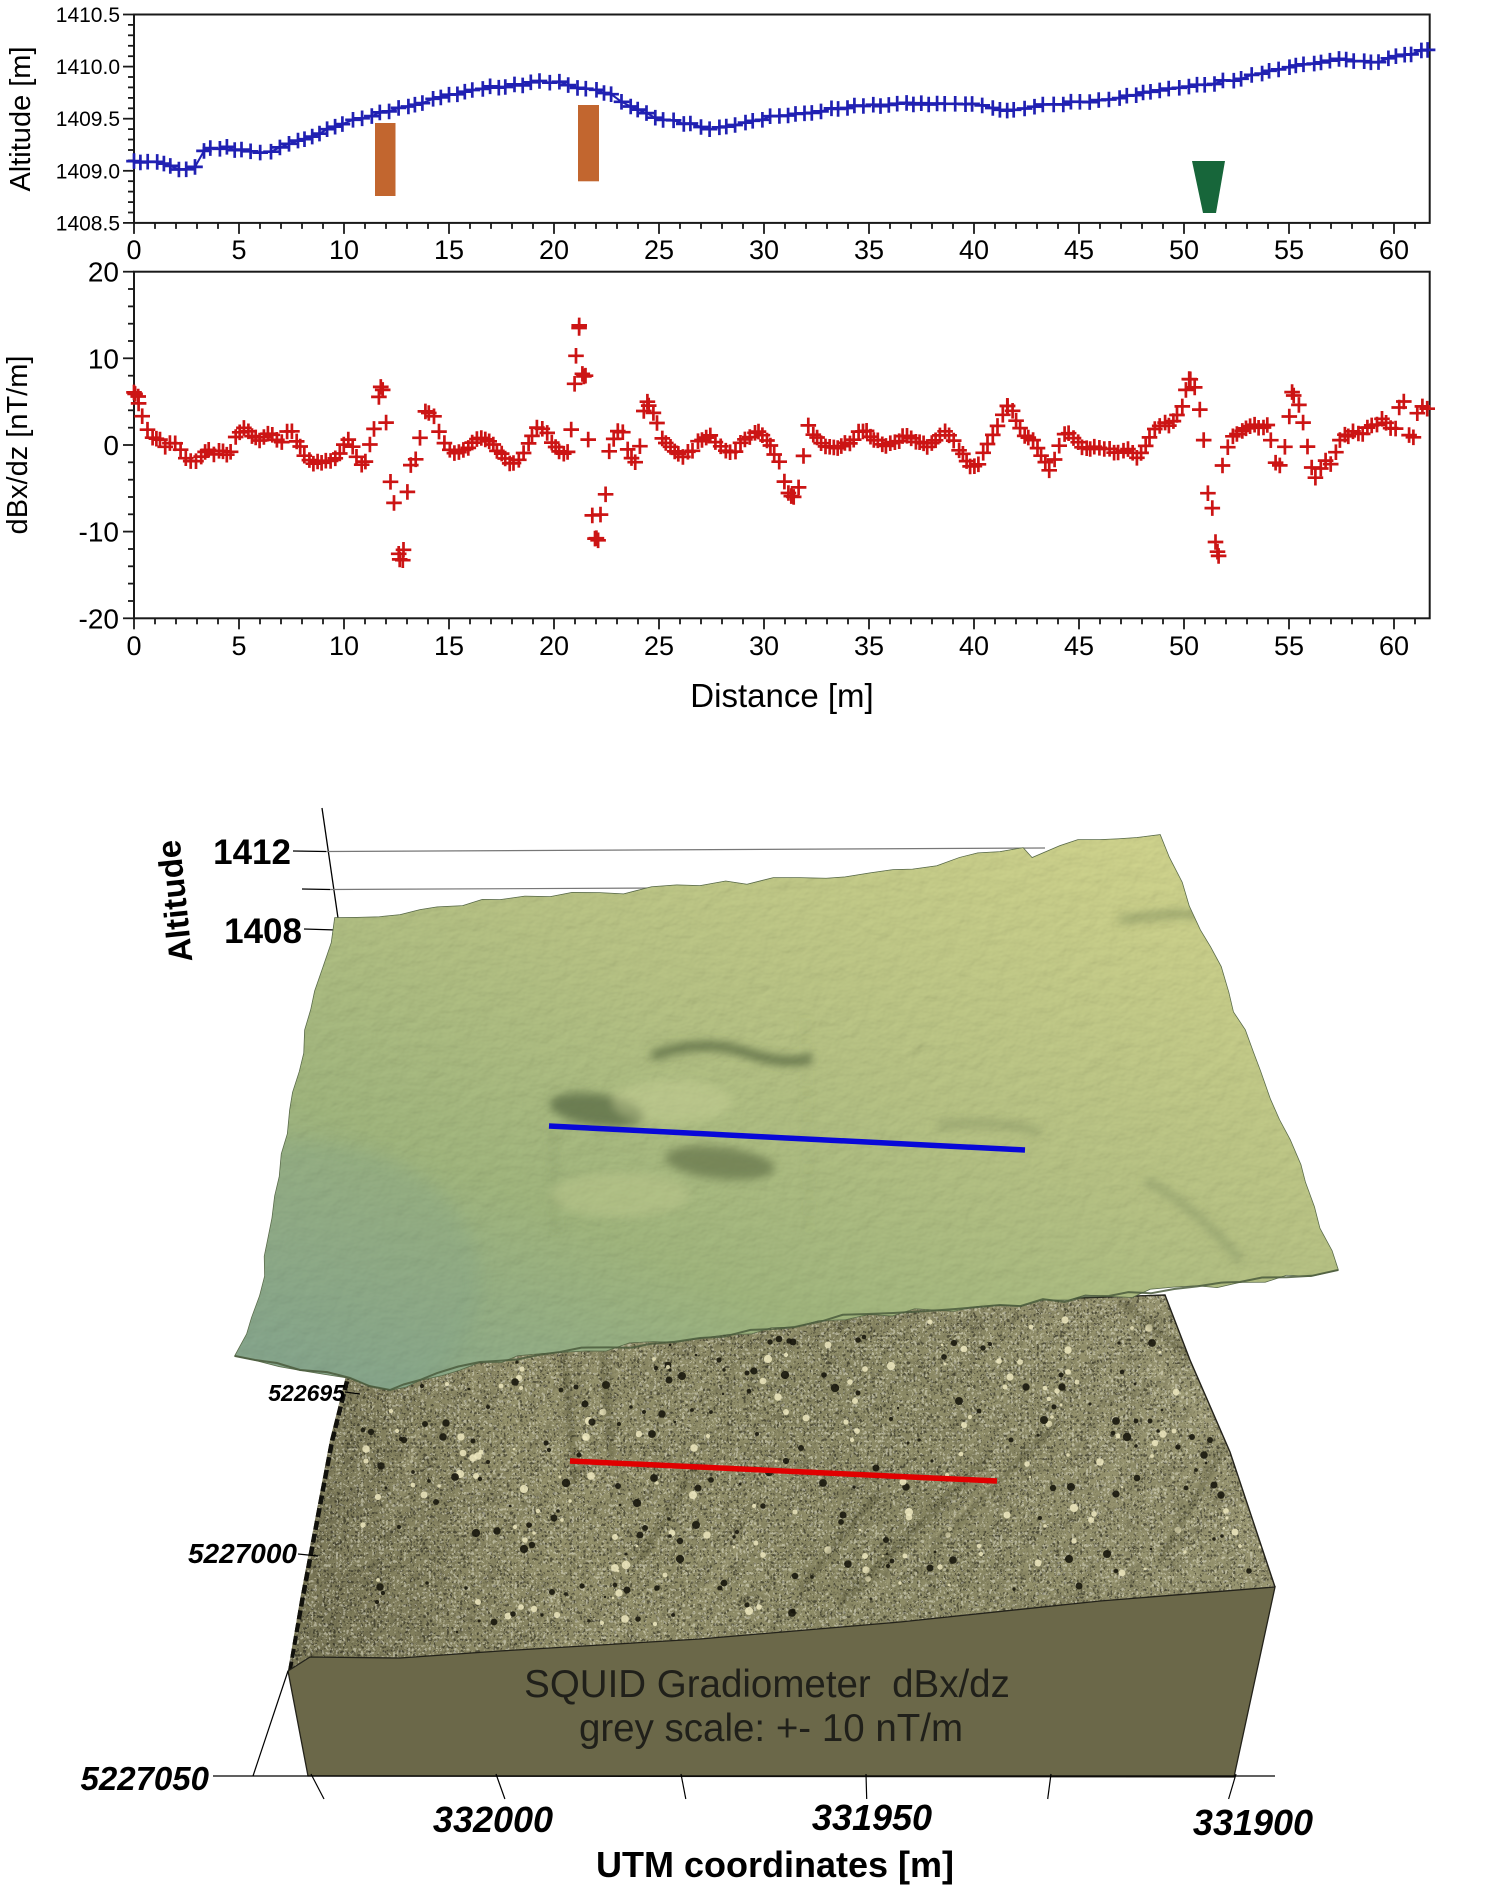 The height and width of the screenshot is (1899, 1496). I want to click on svg-text: 1408, so click(263, 931).